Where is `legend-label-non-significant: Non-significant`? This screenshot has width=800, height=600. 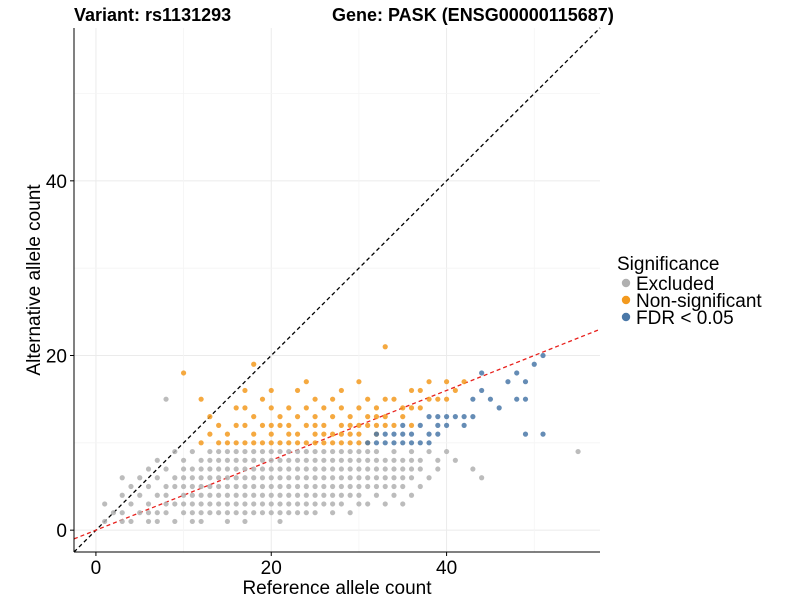
legend-label-non-significant: Non-significant is located at coordinates (699, 301).